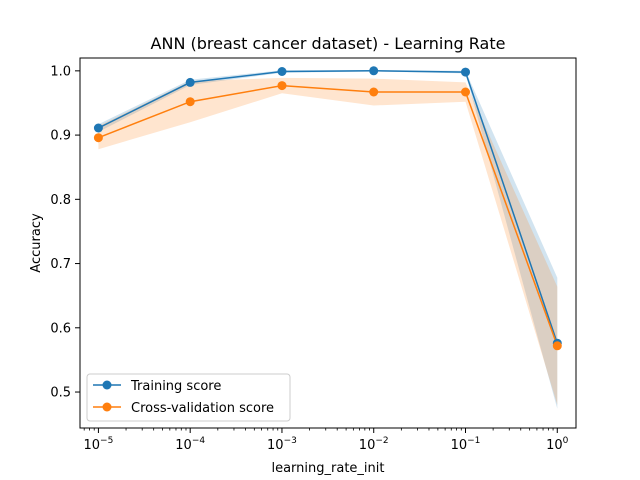 This screenshot has height=480, width=640. What do you see at coordinates (60, 136) in the screenshot?
I see `y-tick-label-4: 0.9` at bounding box center [60, 136].